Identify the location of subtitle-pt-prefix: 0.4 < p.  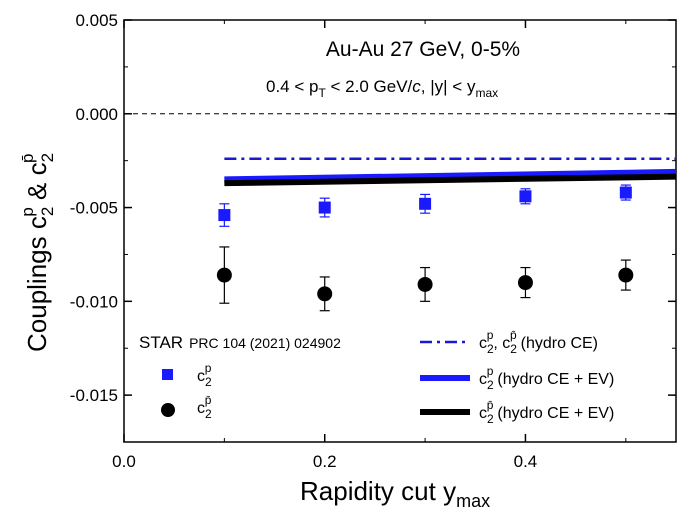
(292, 86).